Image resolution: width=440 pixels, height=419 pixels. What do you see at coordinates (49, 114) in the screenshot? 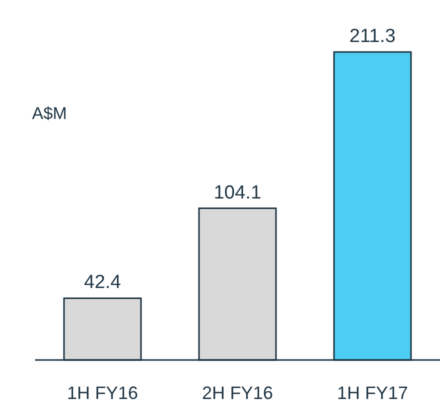
I see `y-axis-title: A$M` at bounding box center [49, 114].